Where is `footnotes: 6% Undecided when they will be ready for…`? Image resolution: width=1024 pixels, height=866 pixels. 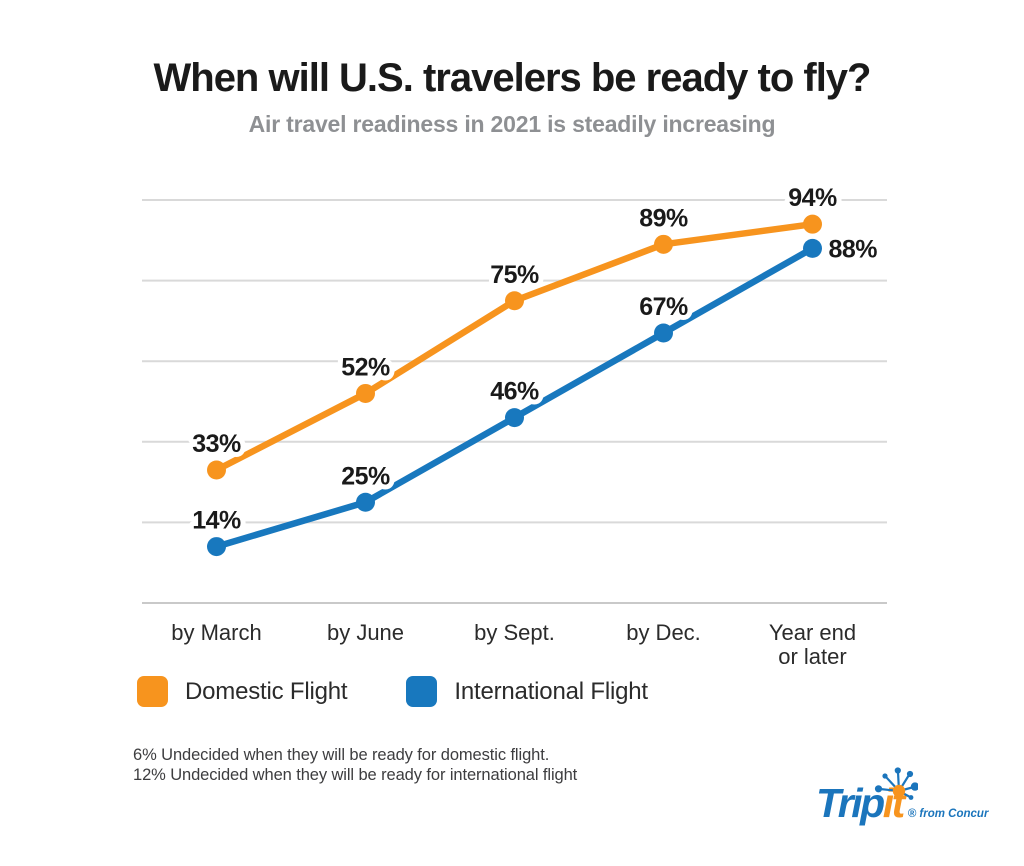 footnotes: 6% Undecided when they will be ready for… is located at coordinates (355, 765).